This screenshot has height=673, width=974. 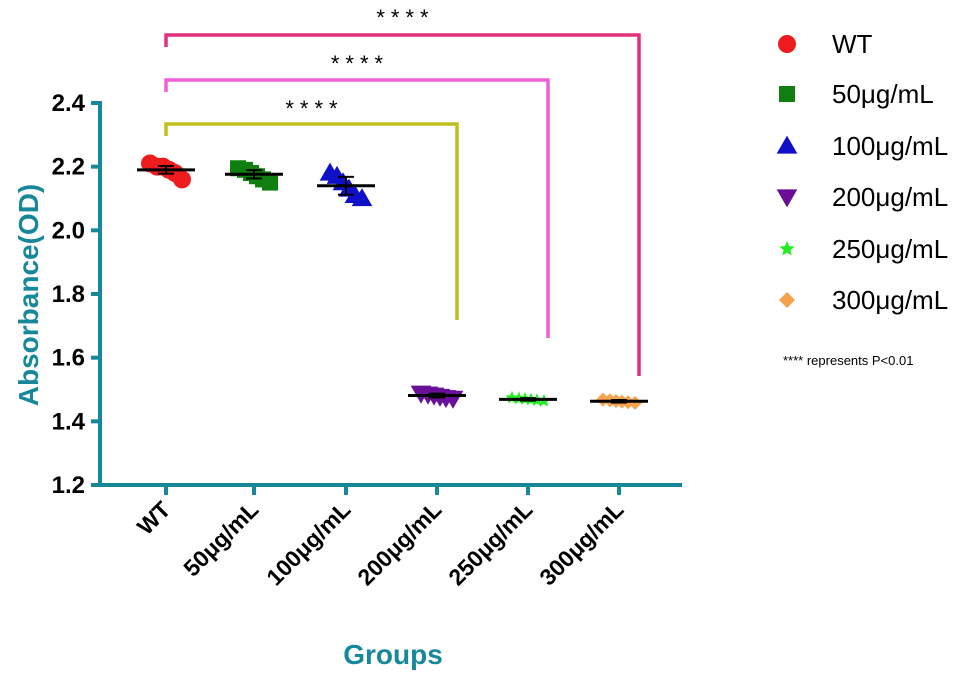 I want to click on x-tick-label: 100μg/mL, so click(x=308, y=543).